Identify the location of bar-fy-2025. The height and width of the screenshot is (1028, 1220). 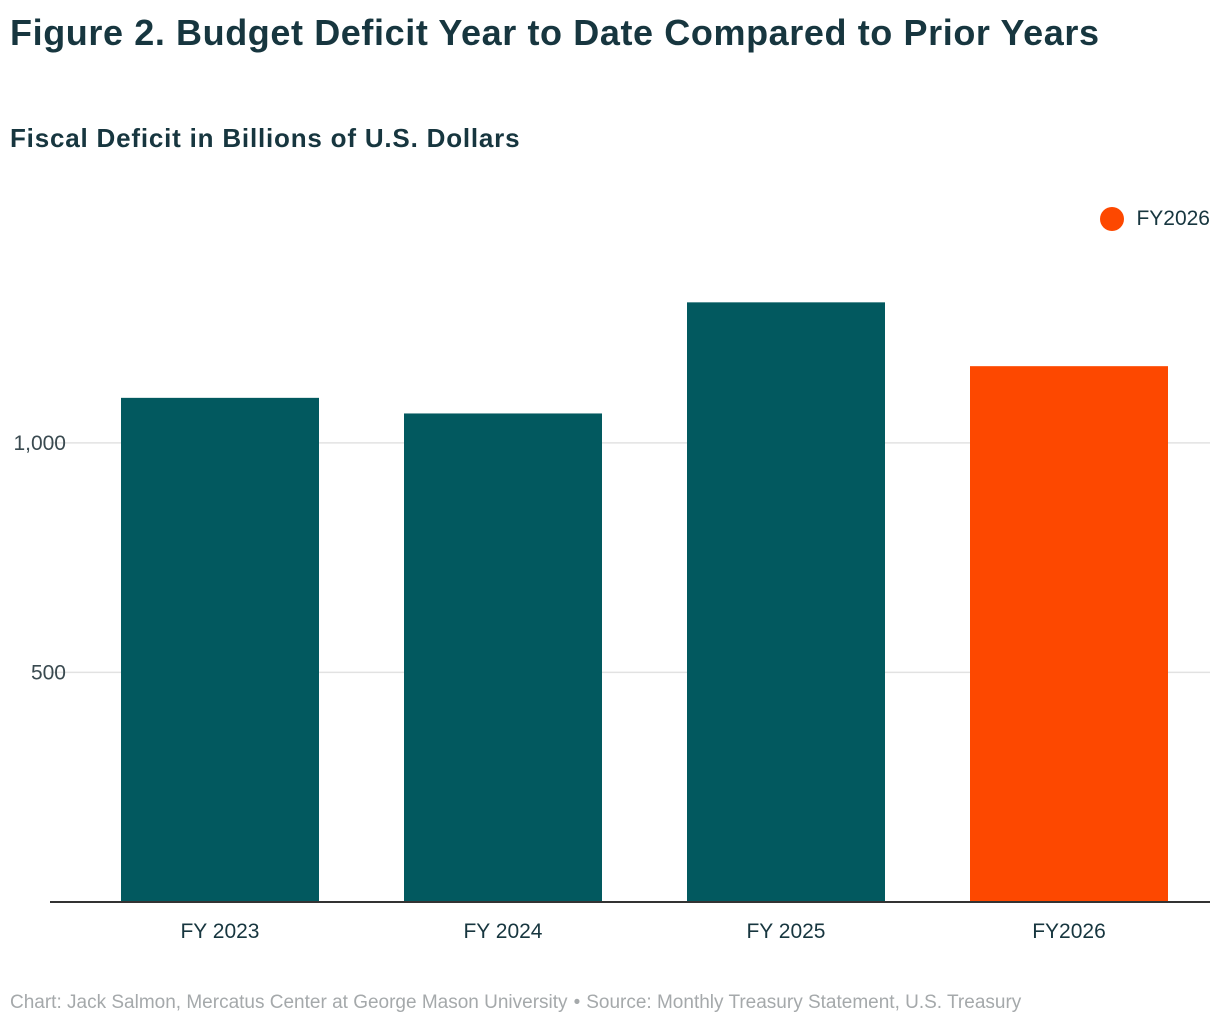
(786, 602).